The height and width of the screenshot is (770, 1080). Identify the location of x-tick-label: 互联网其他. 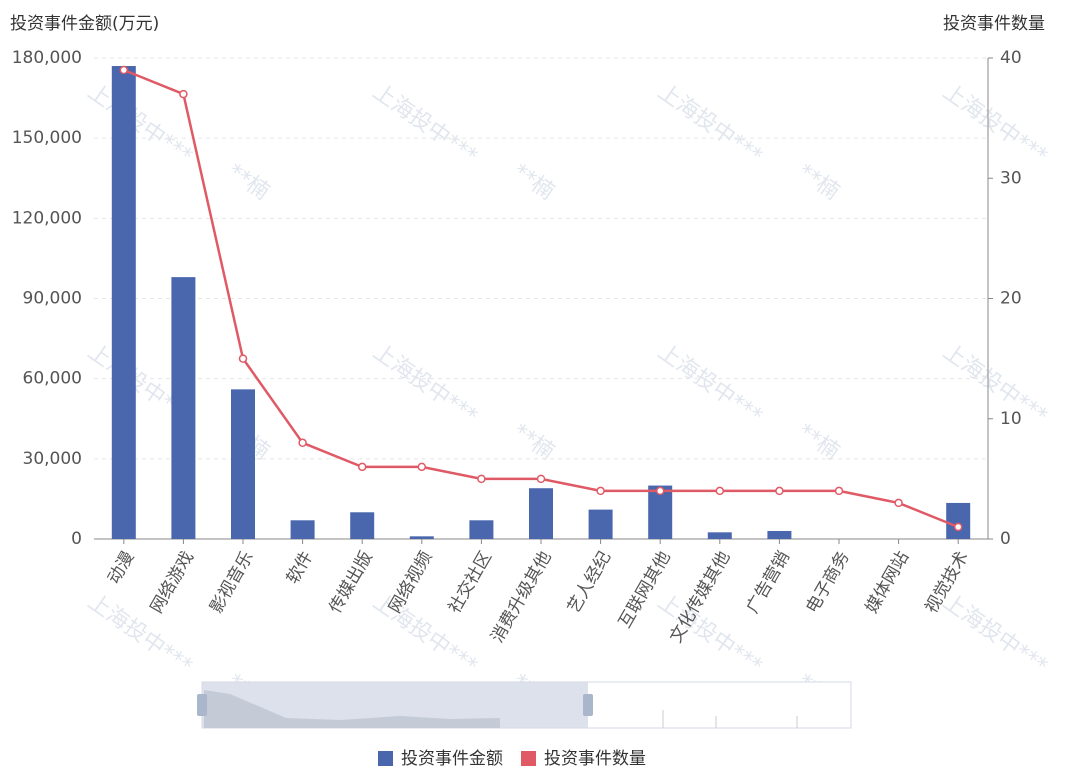
(645, 590).